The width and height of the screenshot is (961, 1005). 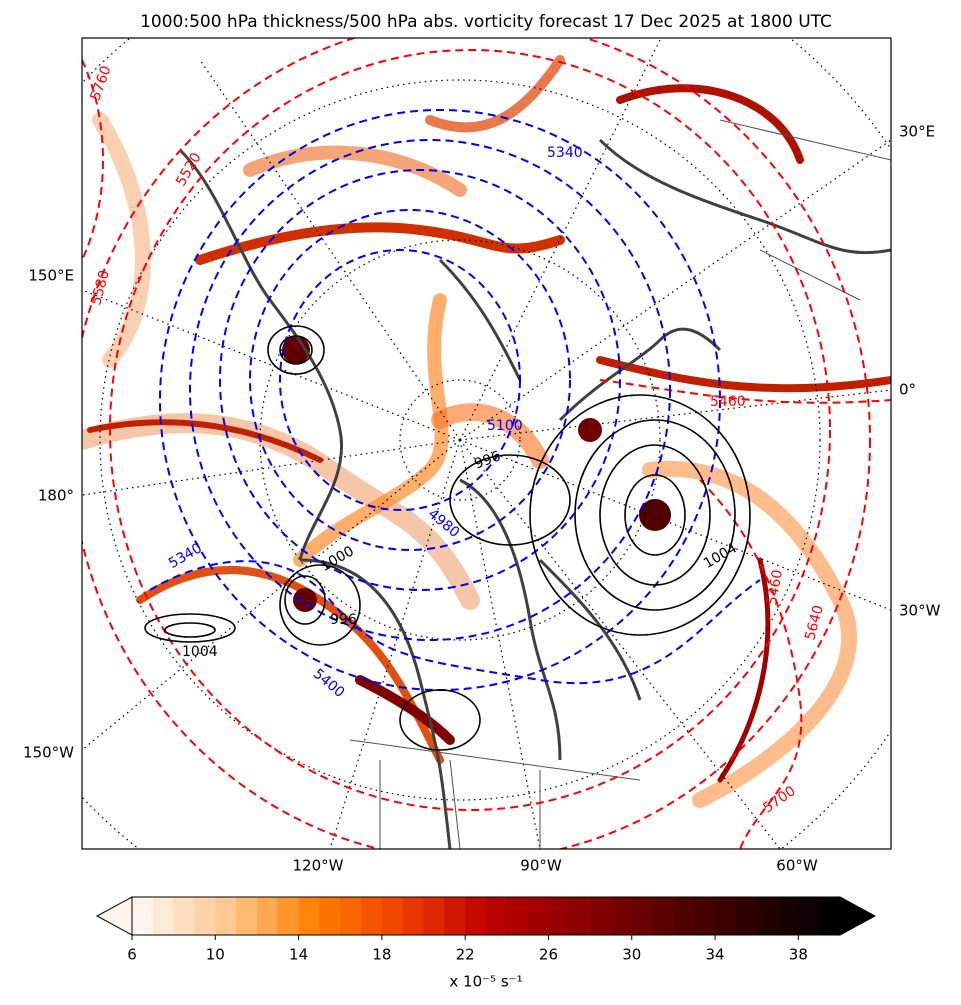 What do you see at coordinates (920, 611) in the screenshot?
I see `lon-label: 30°W` at bounding box center [920, 611].